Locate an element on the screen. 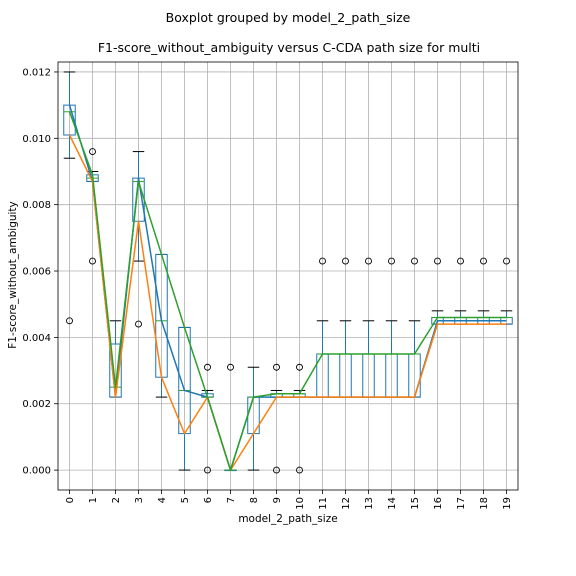  y-tick-label-0: 0.000 is located at coordinates (36, 471).